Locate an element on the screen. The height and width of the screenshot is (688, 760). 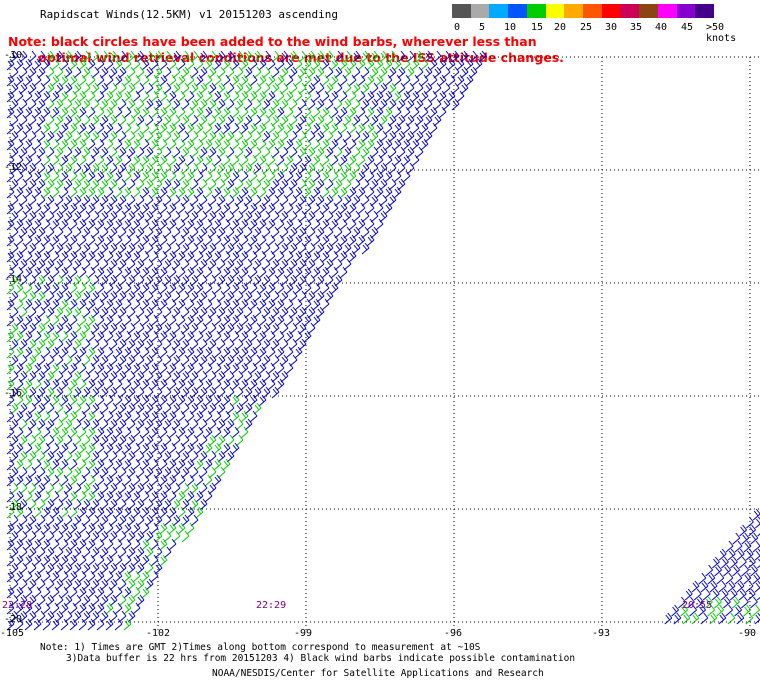
lat-label-16: -16 is located at coordinates (13, 393).